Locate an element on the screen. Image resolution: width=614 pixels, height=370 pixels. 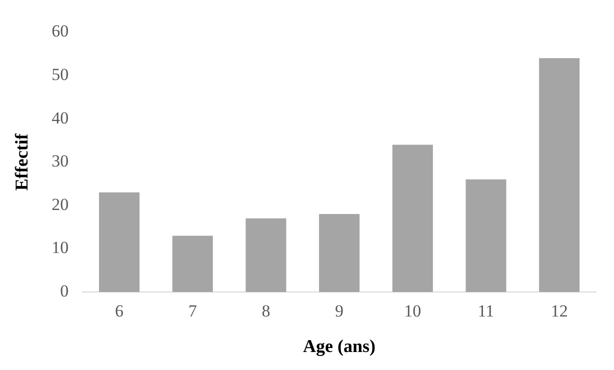
x-axis-title: Age (ans) is located at coordinates (339, 346).